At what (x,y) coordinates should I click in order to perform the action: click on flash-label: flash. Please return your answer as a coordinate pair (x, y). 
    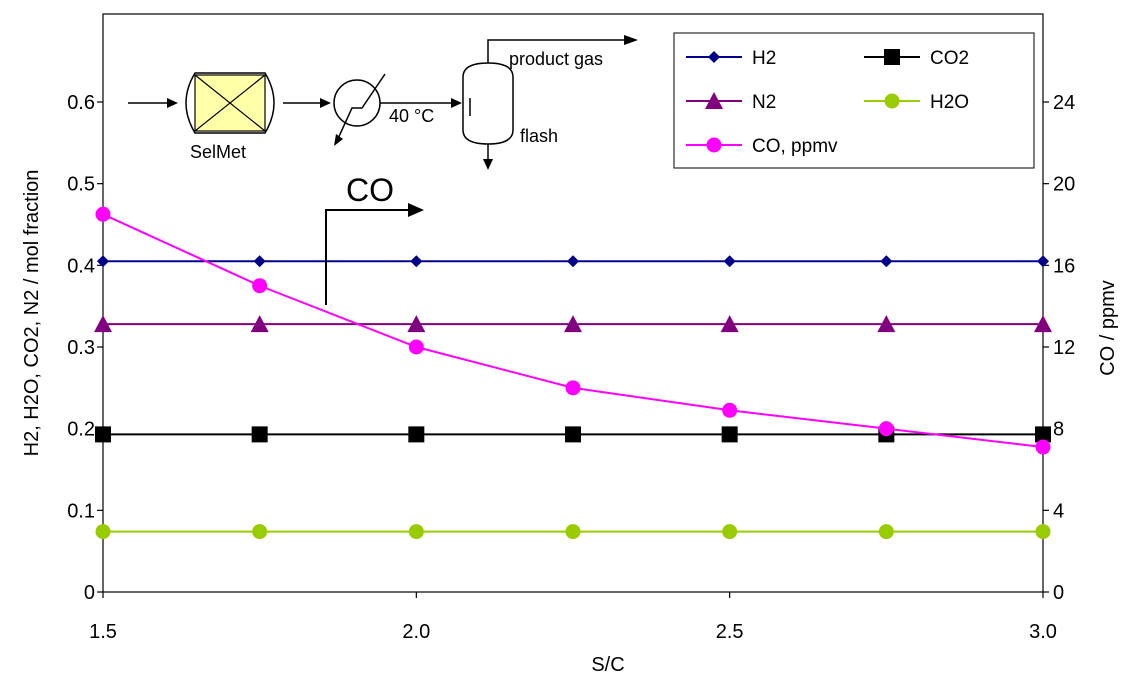
    Looking at the image, I should click on (539, 136).